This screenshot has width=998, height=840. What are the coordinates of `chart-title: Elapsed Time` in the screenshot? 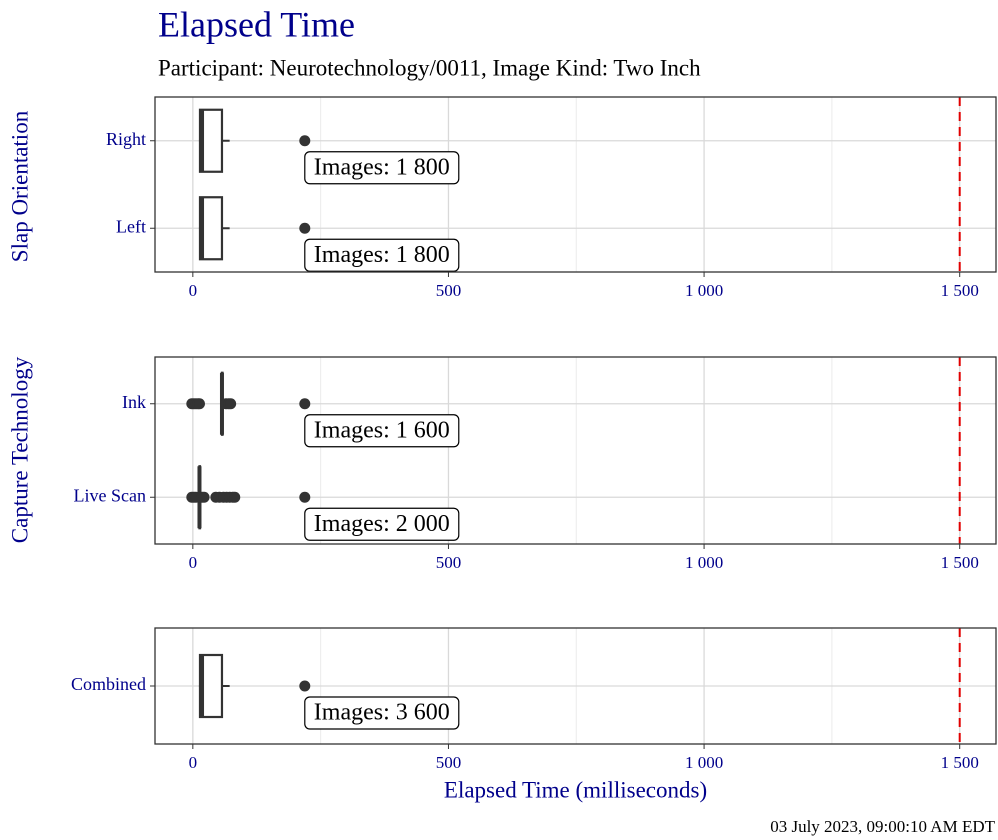 It's located at (256, 24).